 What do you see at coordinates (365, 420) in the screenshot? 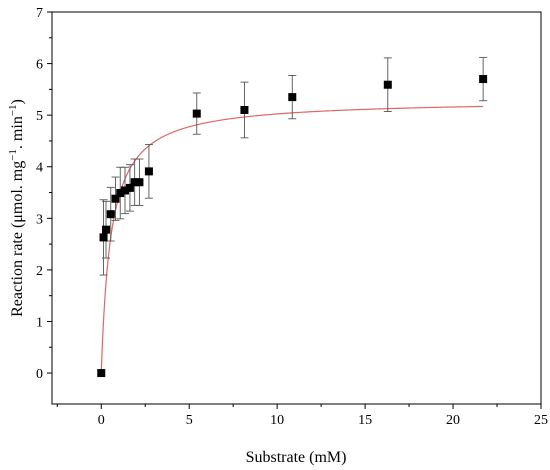
I see `x-tick-label: 15` at bounding box center [365, 420].